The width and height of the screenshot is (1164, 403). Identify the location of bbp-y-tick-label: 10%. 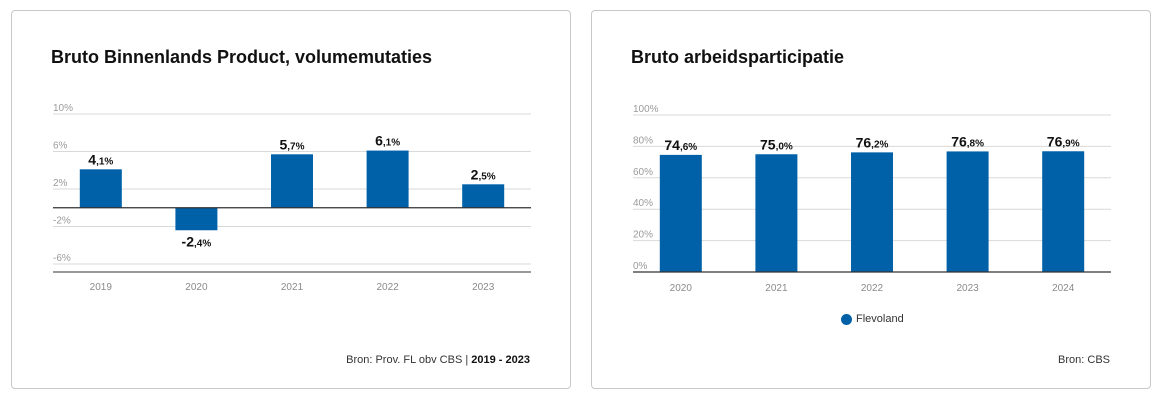
(63, 108).